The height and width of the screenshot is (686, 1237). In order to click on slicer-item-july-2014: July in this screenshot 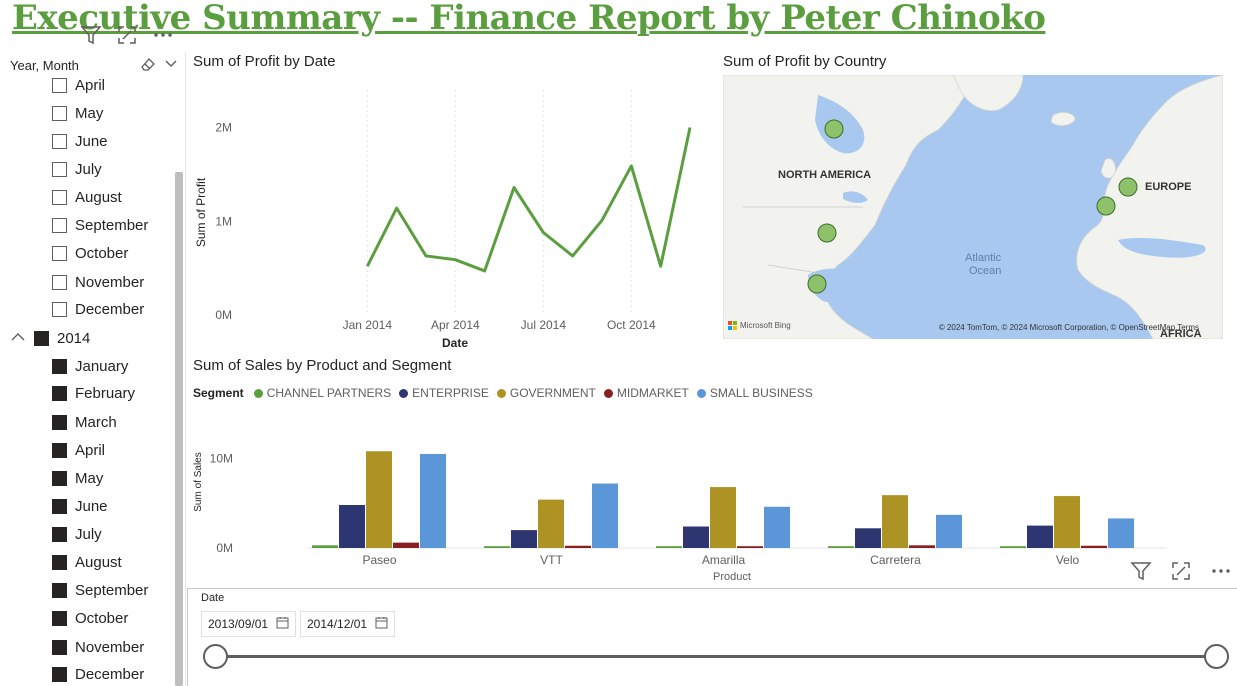, I will do `click(77, 534)`.